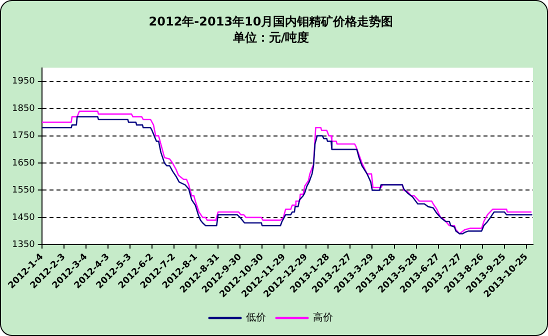 The width and height of the screenshot is (548, 336). I want to click on chart-title: 2012年-2013年10月国内钼精矿价格走势图, so click(271, 21).